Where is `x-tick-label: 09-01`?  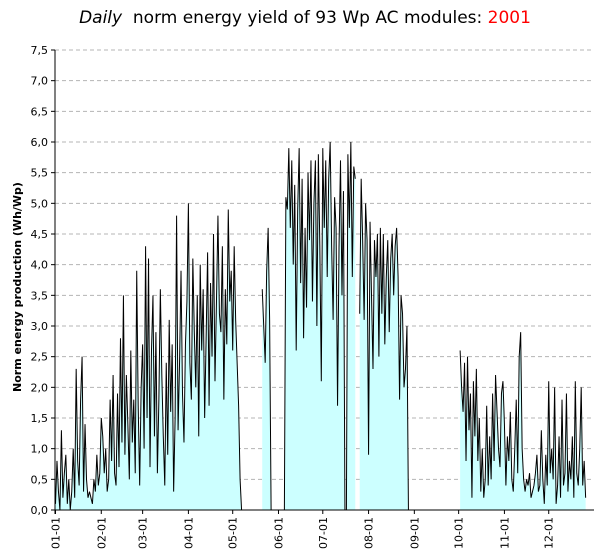
x-tick-label: 09-01 is located at coordinates (414, 533).